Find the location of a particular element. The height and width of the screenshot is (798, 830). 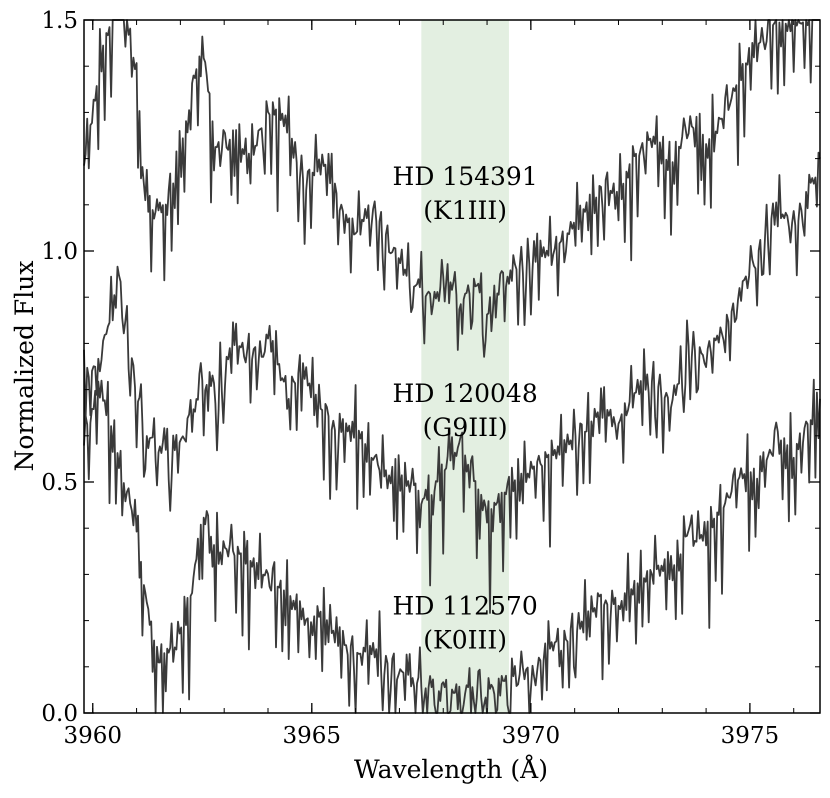

y-axis-title: Normalized Flux is located at coordinates (24, 366).